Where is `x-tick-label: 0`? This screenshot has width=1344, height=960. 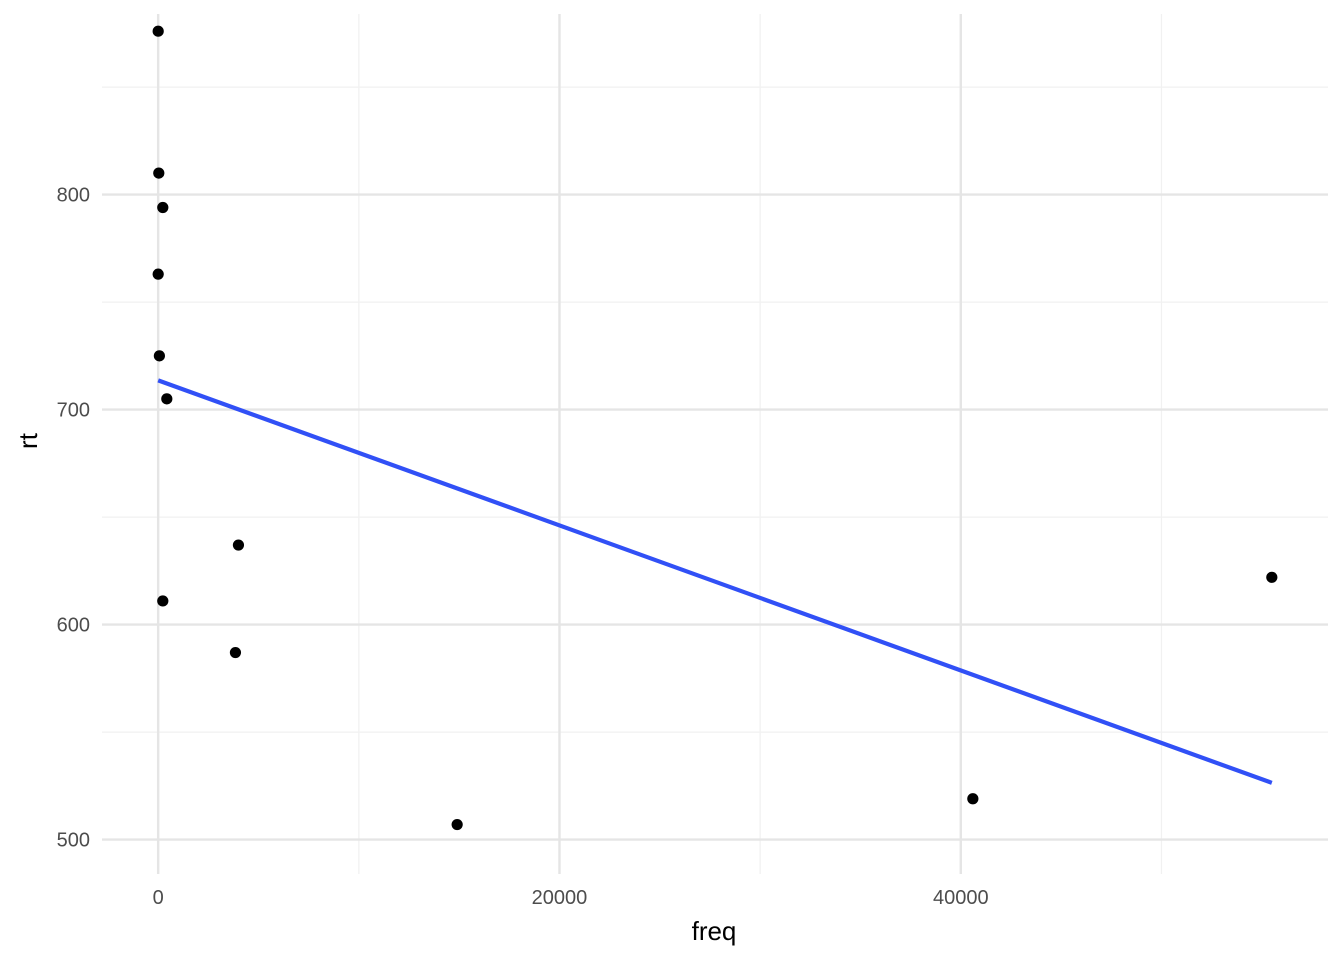
x-tick-label: 0 is located at coordinates (158, 898).